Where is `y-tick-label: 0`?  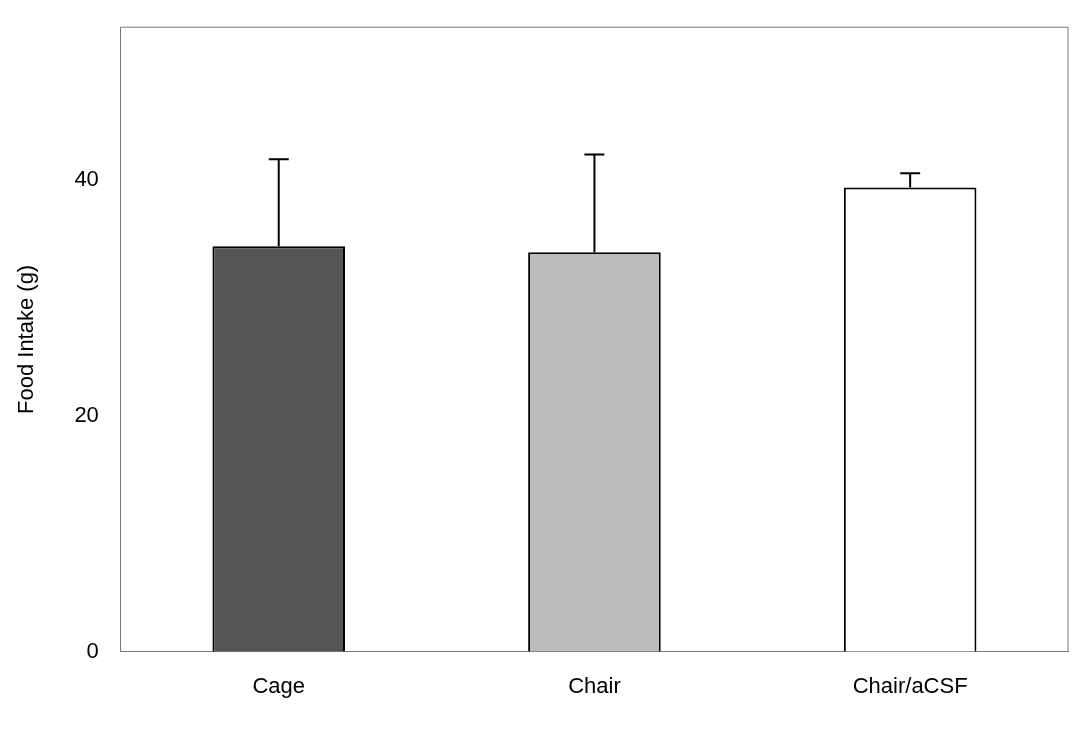
y-tick-label: 0 is located at coordinates (92, 650).